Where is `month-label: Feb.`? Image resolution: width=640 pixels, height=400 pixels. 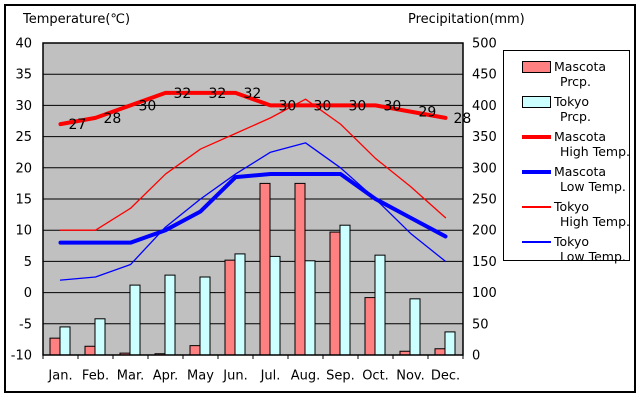 month-label: Feb. is located at coordinates (95, 376).